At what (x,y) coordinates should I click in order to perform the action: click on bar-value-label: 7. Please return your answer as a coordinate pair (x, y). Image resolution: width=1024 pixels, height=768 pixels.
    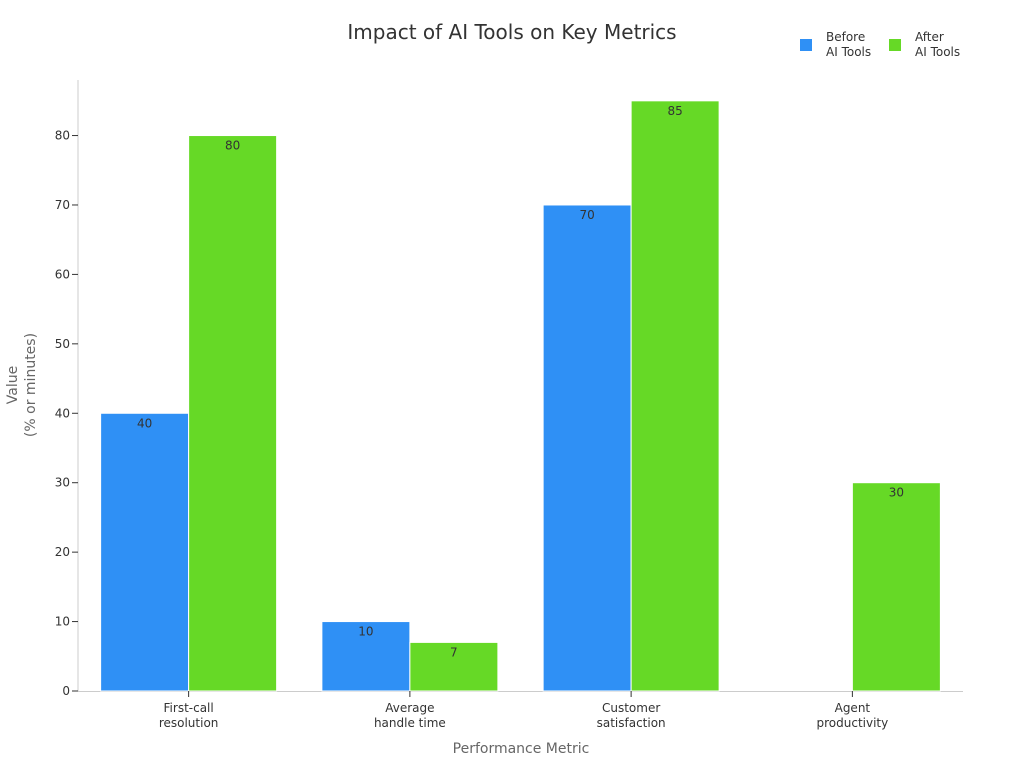
    Looking at the image, I should click on (454, 652).